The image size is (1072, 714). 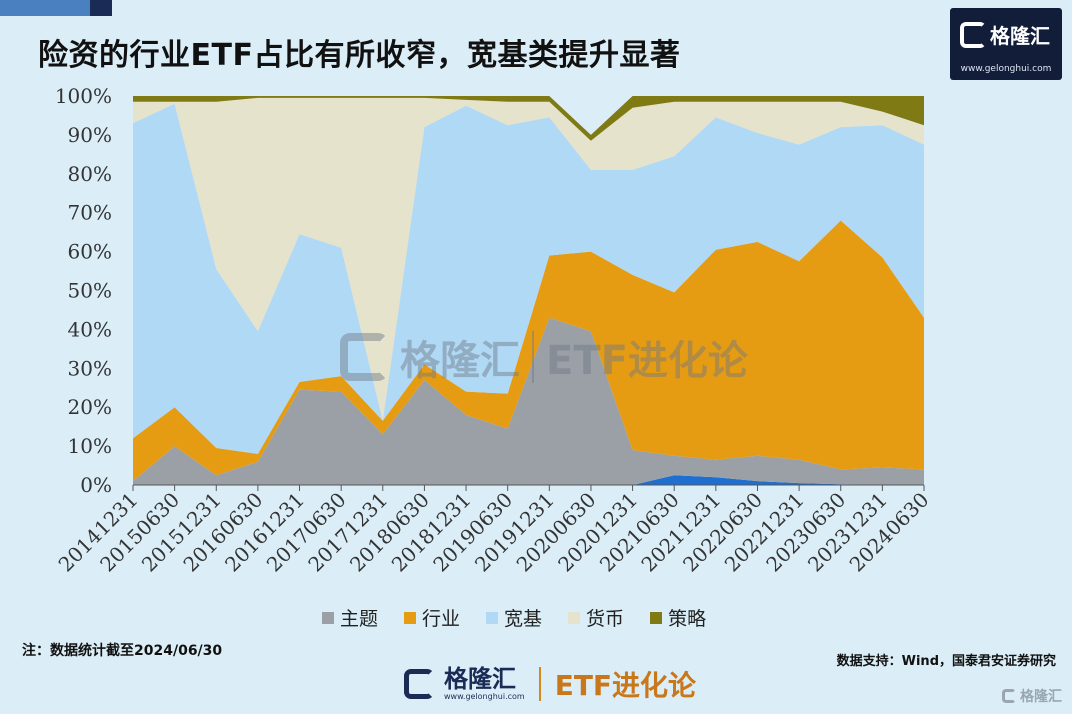 I want to click on page-title: 险资的行业ETF占比有所收窄，宽基类提升显著, so click(x=359, y=55).